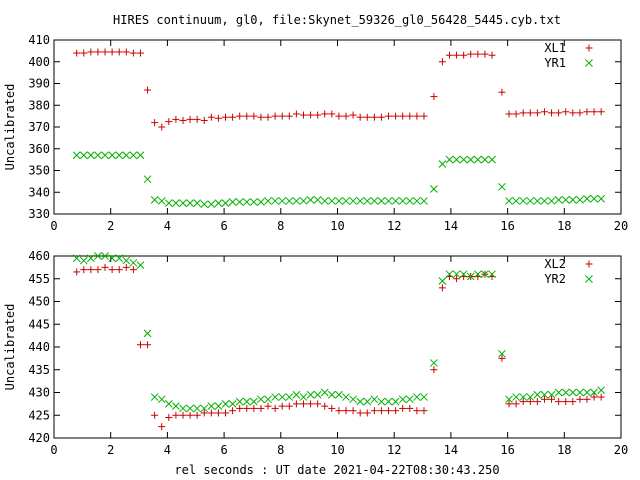 This screenshot has height=480, width=640. I want to click on x-tick-label: 0, so click(53, 450).